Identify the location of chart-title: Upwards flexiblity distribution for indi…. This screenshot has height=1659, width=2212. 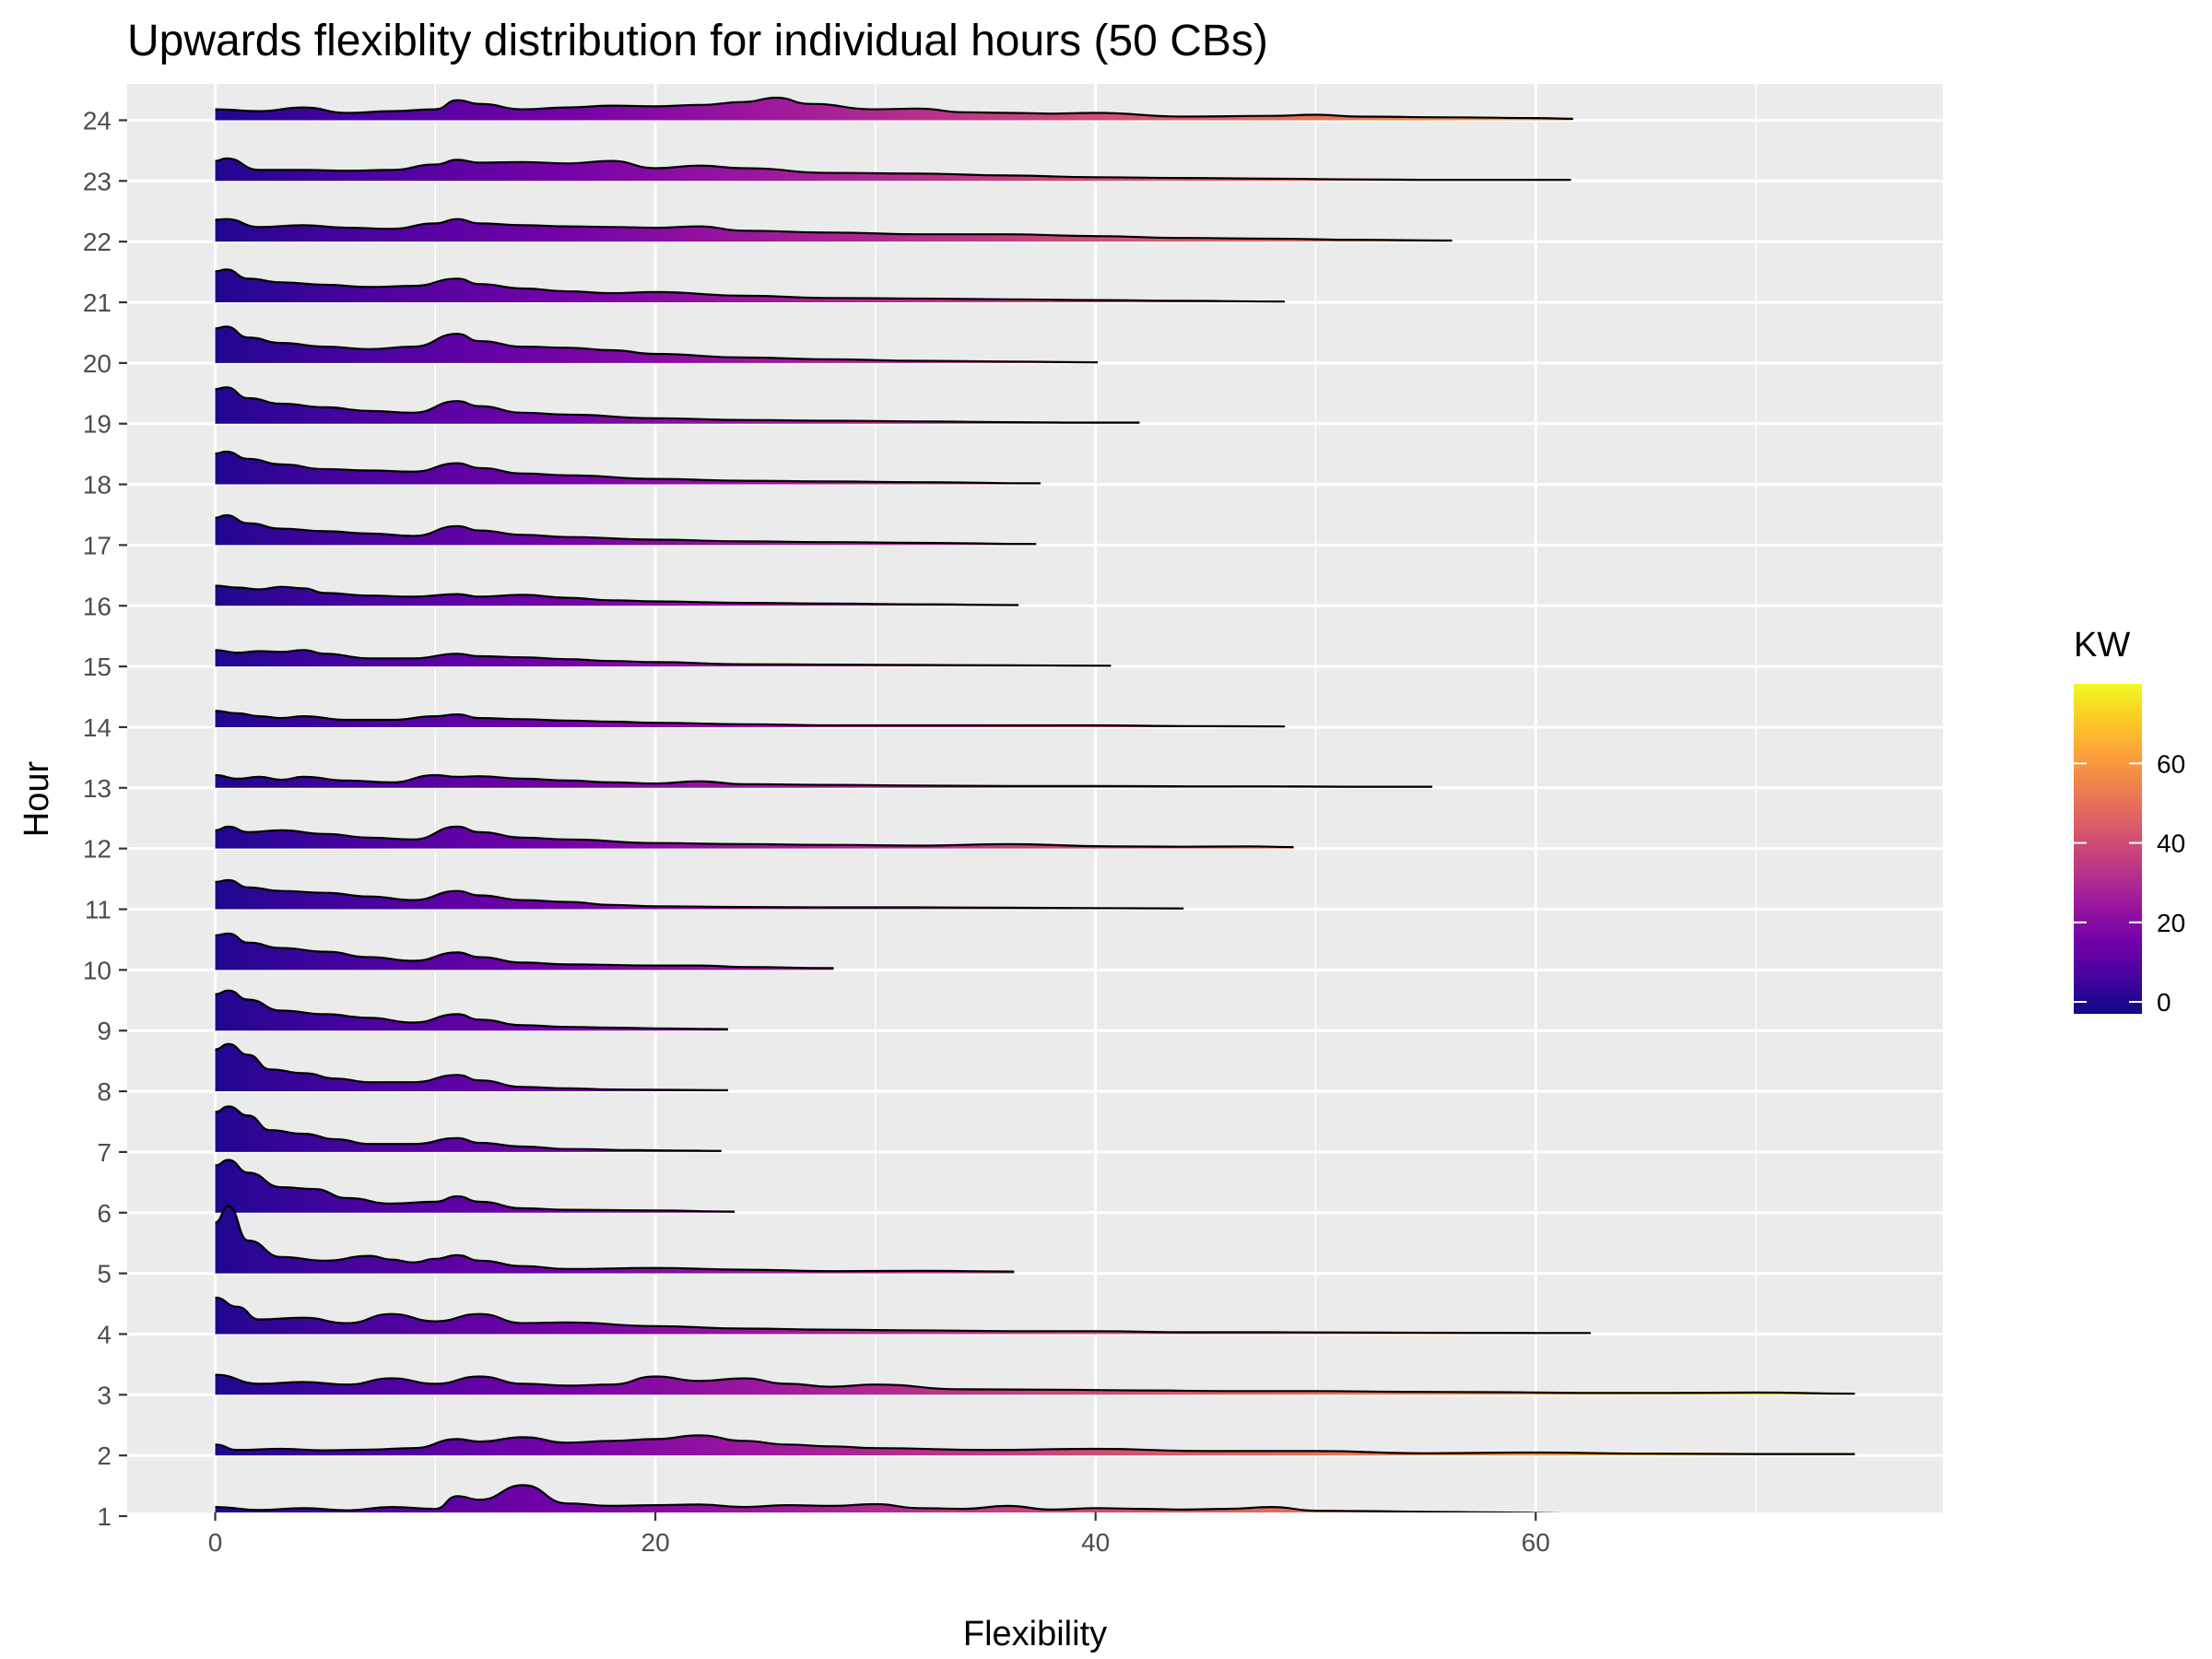
(697, 41).